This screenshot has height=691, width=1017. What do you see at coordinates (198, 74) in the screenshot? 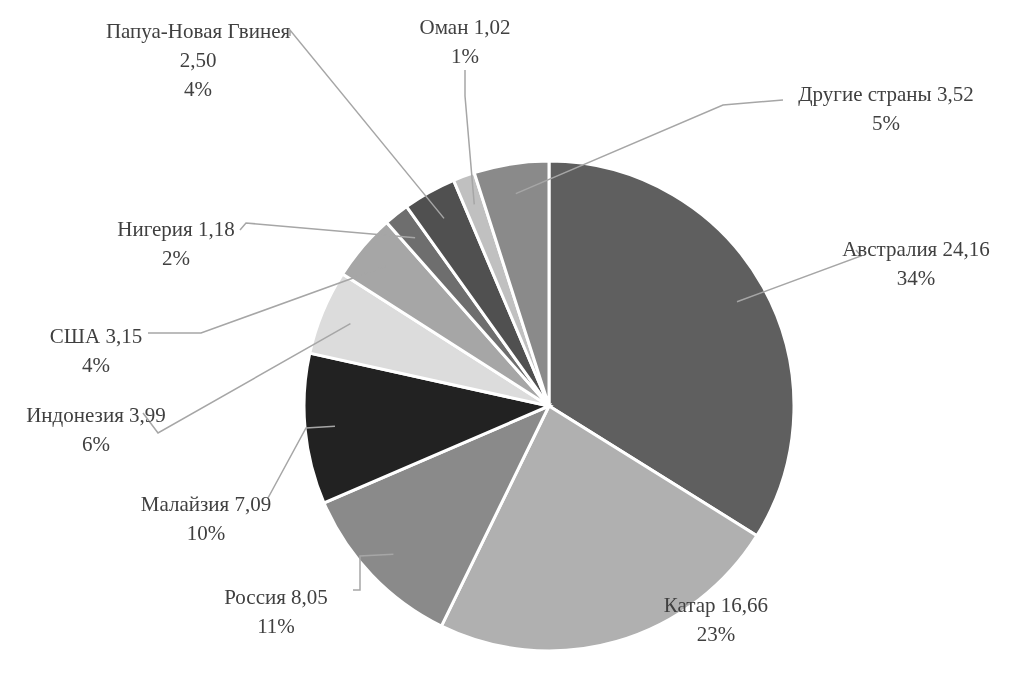
I see `data-label: 2,50 4%` at bounding box center [198, 74].